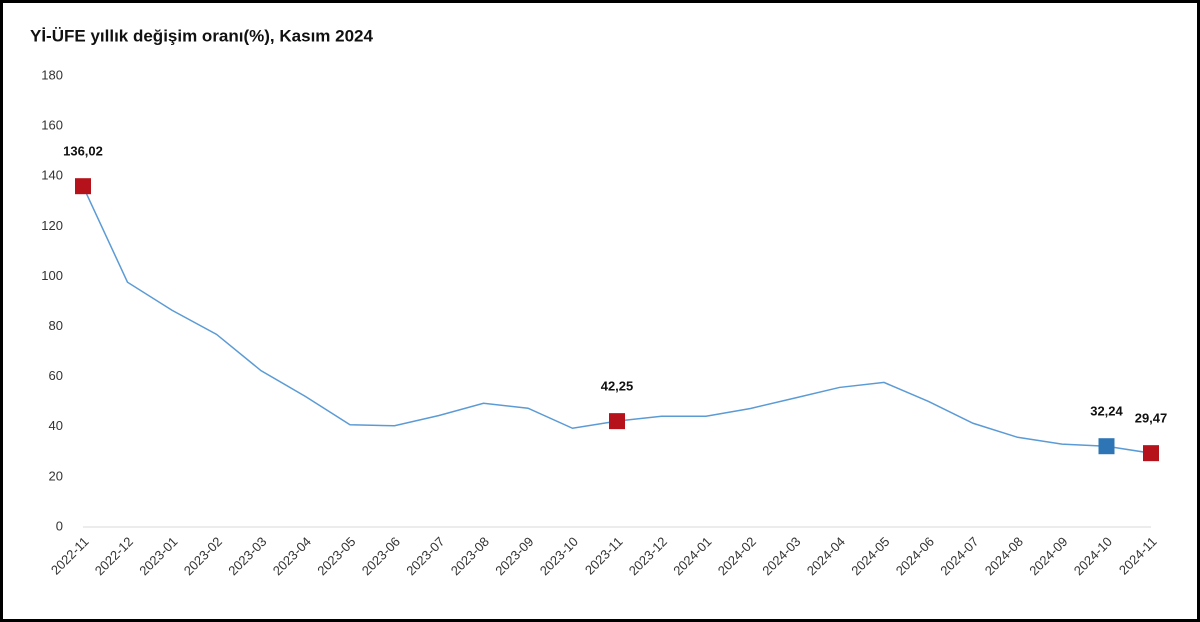 Image resolution: width=1200 pixels, height=622 pixels. I want to click on data-label: 32,24, so click(1106, 411).